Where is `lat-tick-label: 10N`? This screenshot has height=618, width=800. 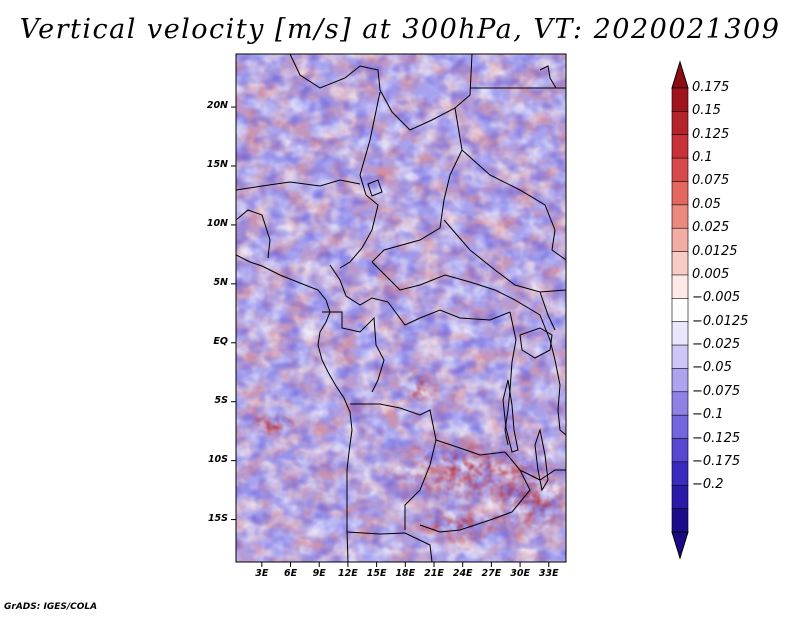
lat-tick-label: 10N is located at coordinates (217, 223).